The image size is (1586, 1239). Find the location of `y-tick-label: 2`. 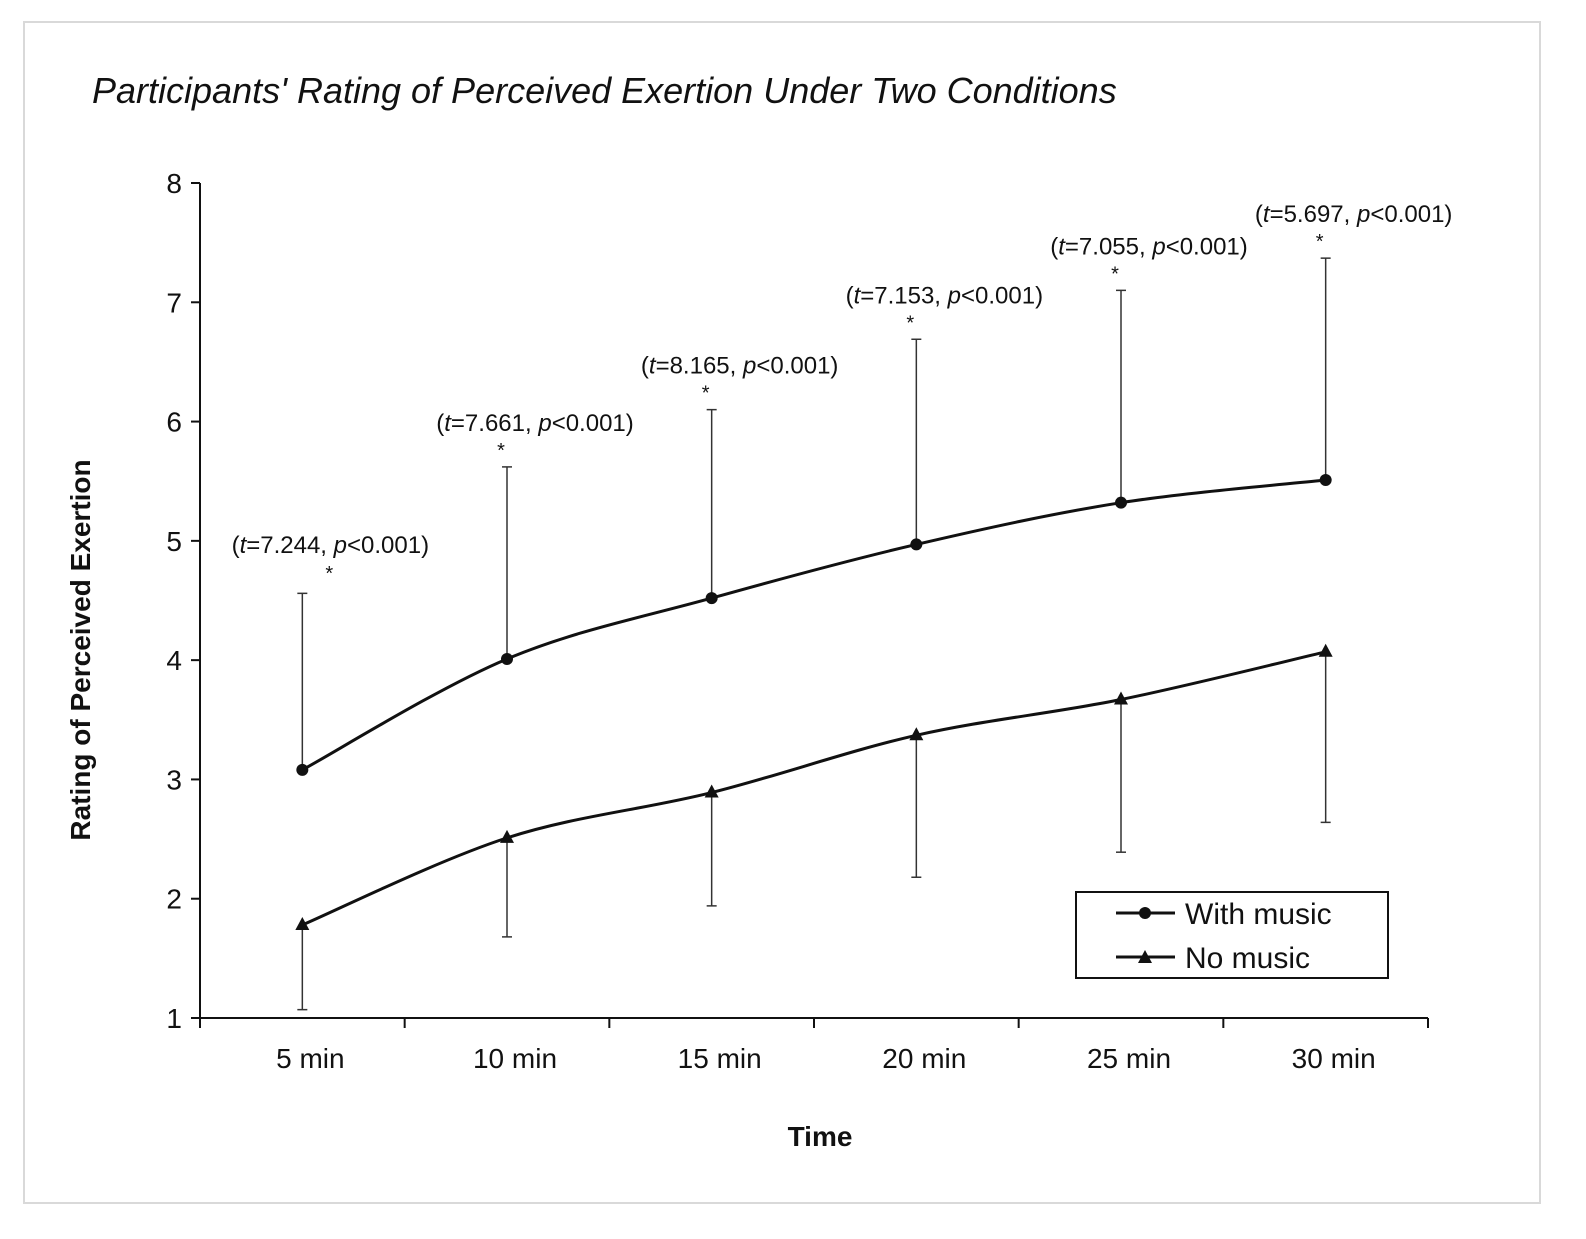

y-tick-label: 2 is located at coordinates (174, 899).